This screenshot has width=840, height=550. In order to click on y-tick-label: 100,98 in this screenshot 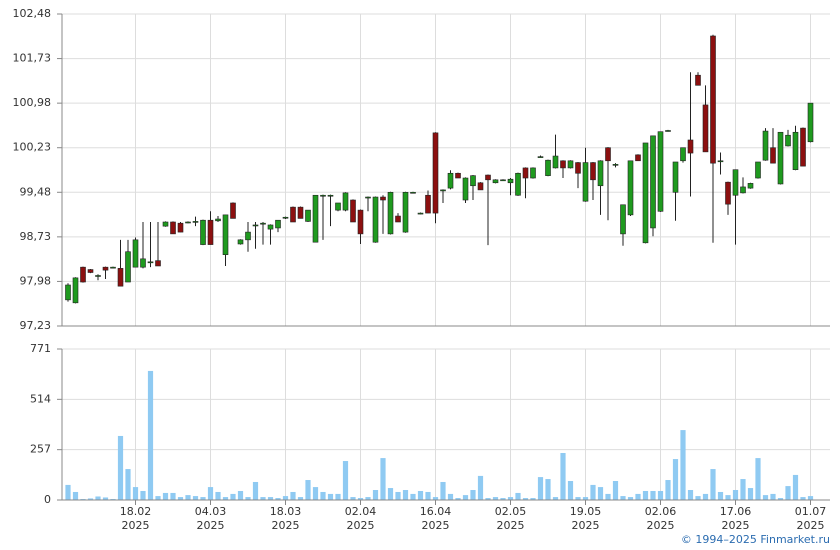, I will do `click(32, 102)`.